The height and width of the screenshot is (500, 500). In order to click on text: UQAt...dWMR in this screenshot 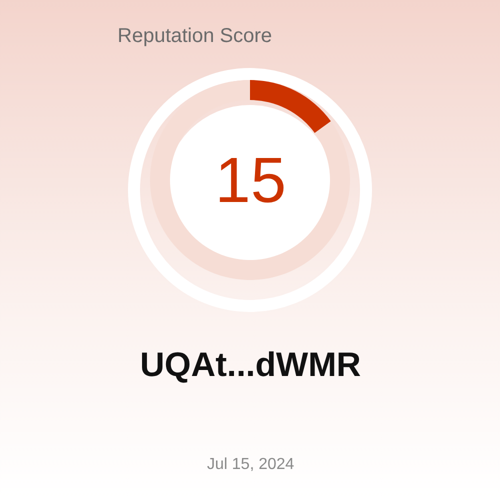, I will do `click(250, 365)`.